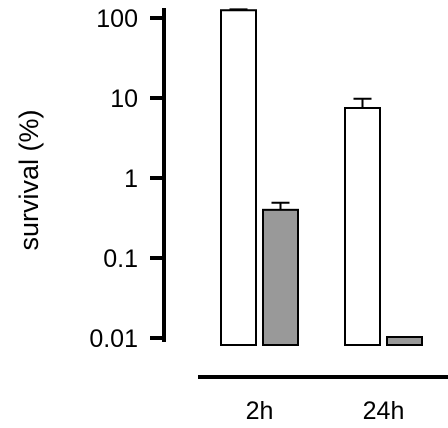  Describe the element at coordinates (120, 259) in the screenshot. I see `y-tick-label: 0.1` at that location.